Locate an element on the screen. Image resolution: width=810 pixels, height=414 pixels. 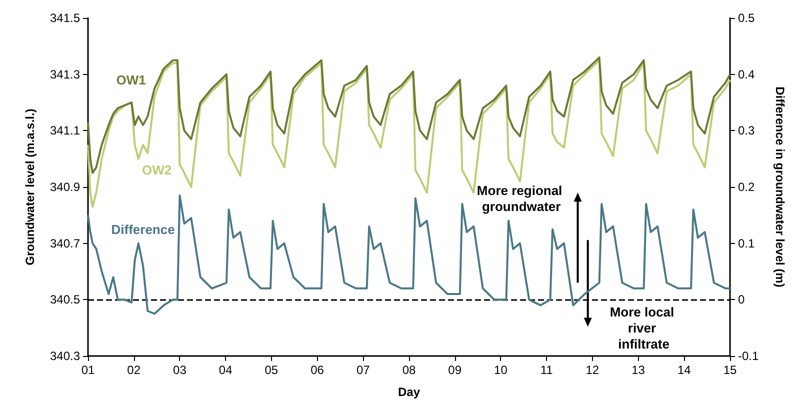
y2-axis-title: Difference in groundwater level (m) is located at coordinates (780, 187).